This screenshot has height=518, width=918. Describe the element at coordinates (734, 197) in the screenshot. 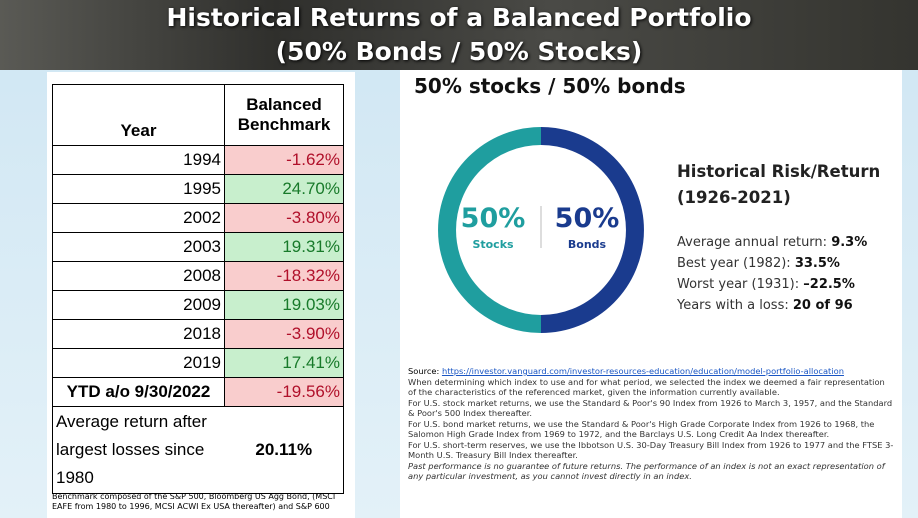

I see `risk-period: (1926-2021)` at that location.